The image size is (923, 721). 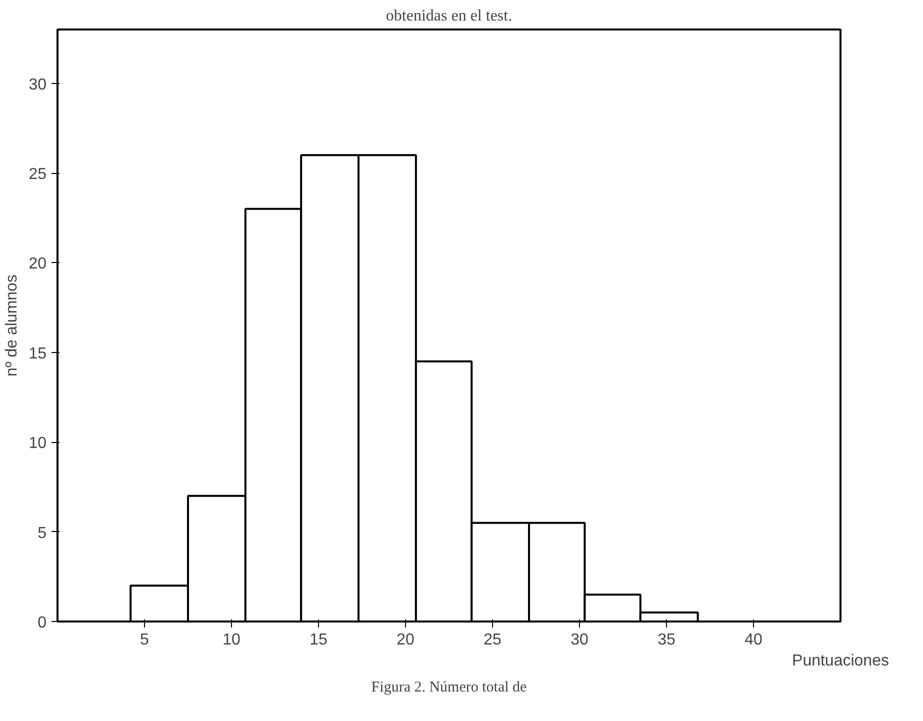 I want to click on x-tick-label: 30, so click(x=579, y=640).